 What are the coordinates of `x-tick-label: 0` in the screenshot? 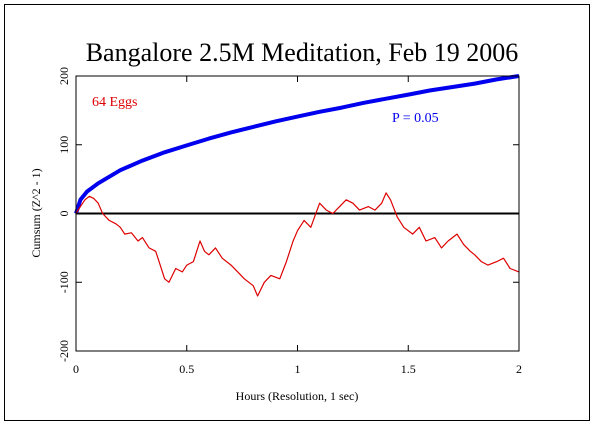 It's located at (76, 369).